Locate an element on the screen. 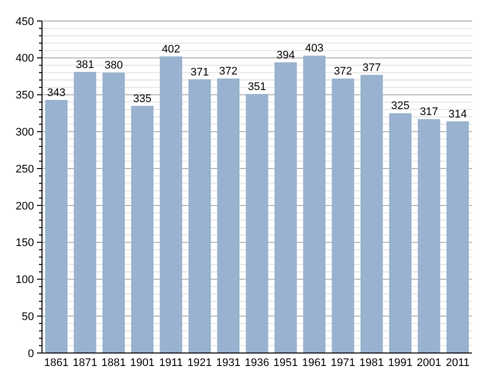 This screenshot has height=373, width=488. data-label: 343 is located at coordinates (56, 92).